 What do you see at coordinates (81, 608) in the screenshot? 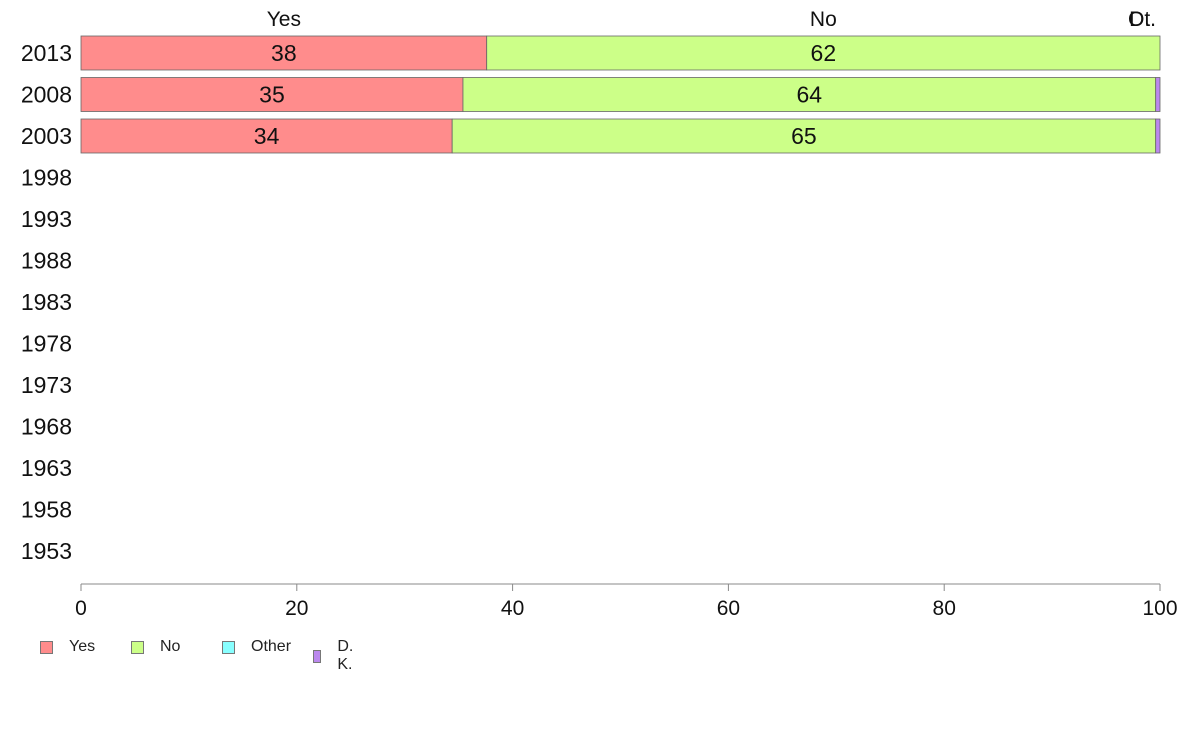
I see `x-tick-label-0: 0` at bounding box center [81, 608].